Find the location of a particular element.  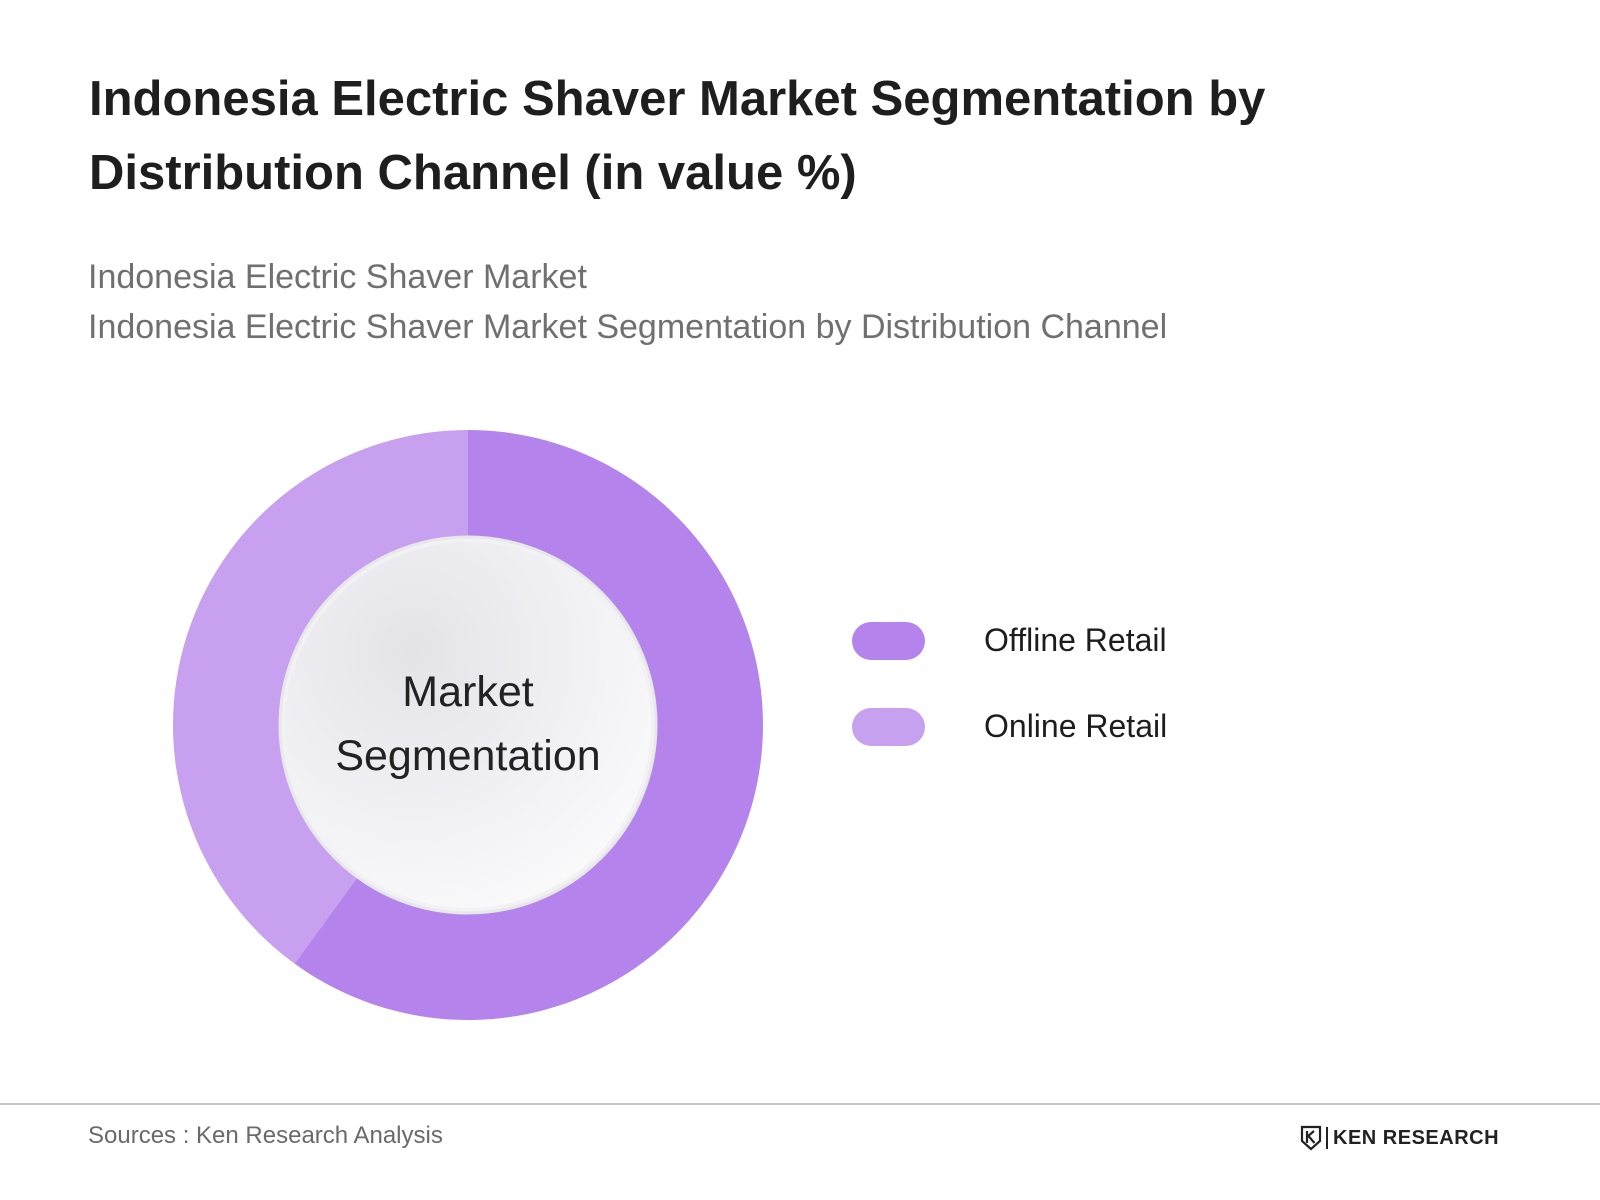

footer-divider is located at coordinates (800, 1104).